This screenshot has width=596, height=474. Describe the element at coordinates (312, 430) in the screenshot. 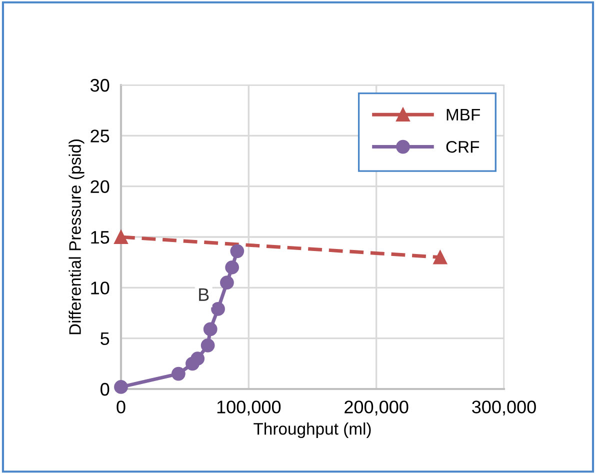

I see `x-axis-title: Throughput (ml)` at that location.